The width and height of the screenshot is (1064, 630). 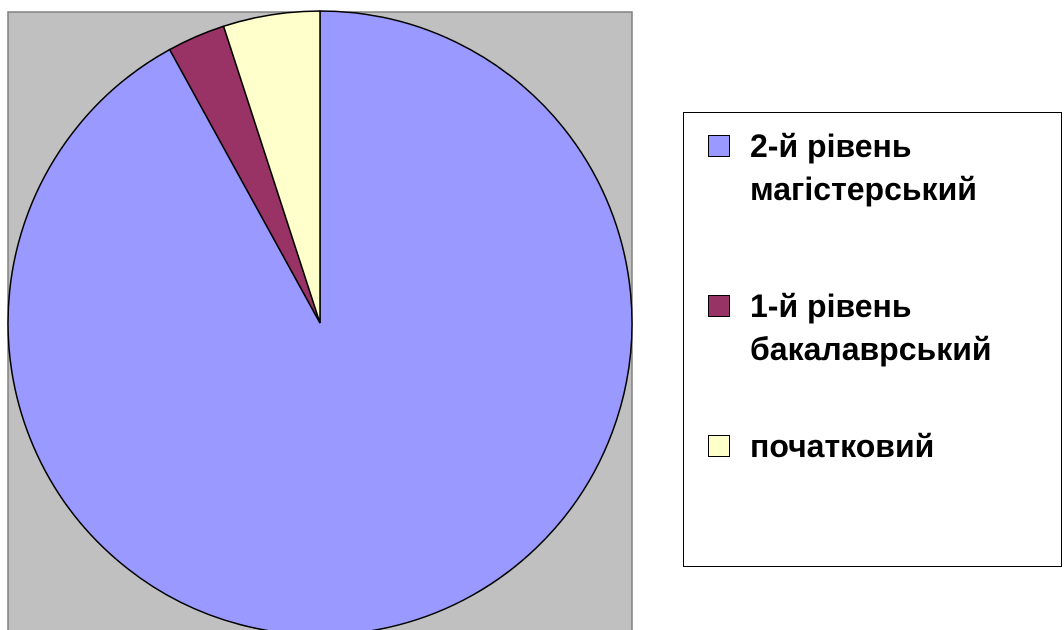 What do you see at coordinates (871, 327) in the screenshot?
I see `legend-label: 1-й рівень бакалаврський` at bounding box center [871, 327].